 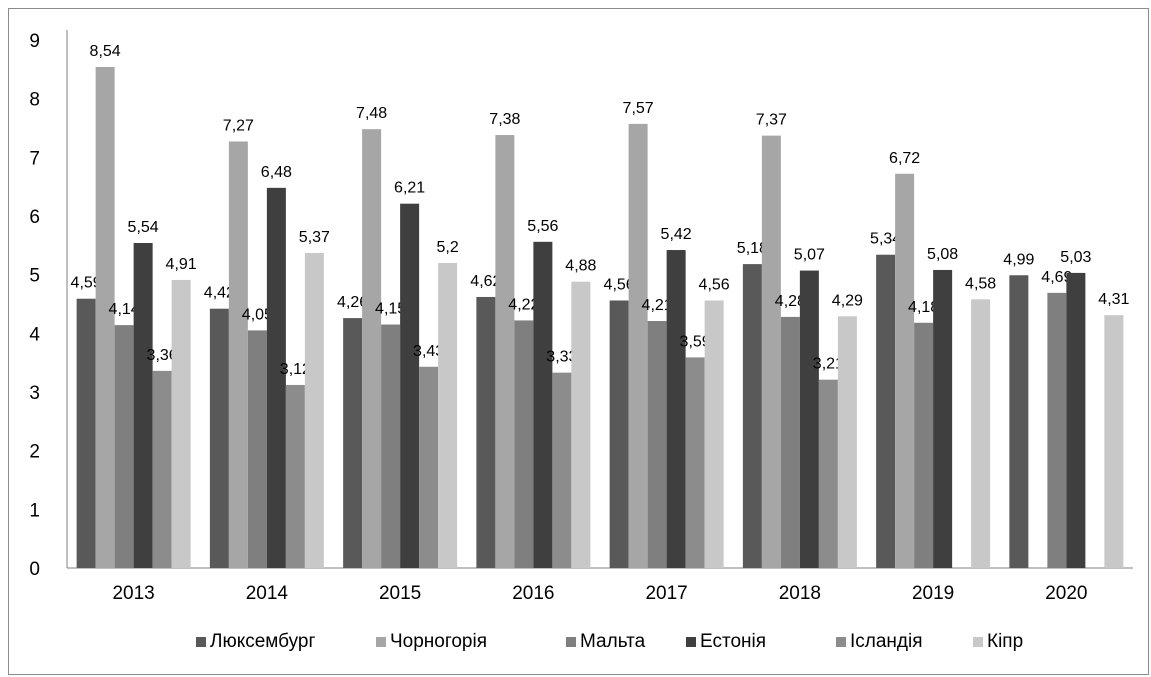 I want to click on legend-label: Люксембург, so click(x=262, y=641).